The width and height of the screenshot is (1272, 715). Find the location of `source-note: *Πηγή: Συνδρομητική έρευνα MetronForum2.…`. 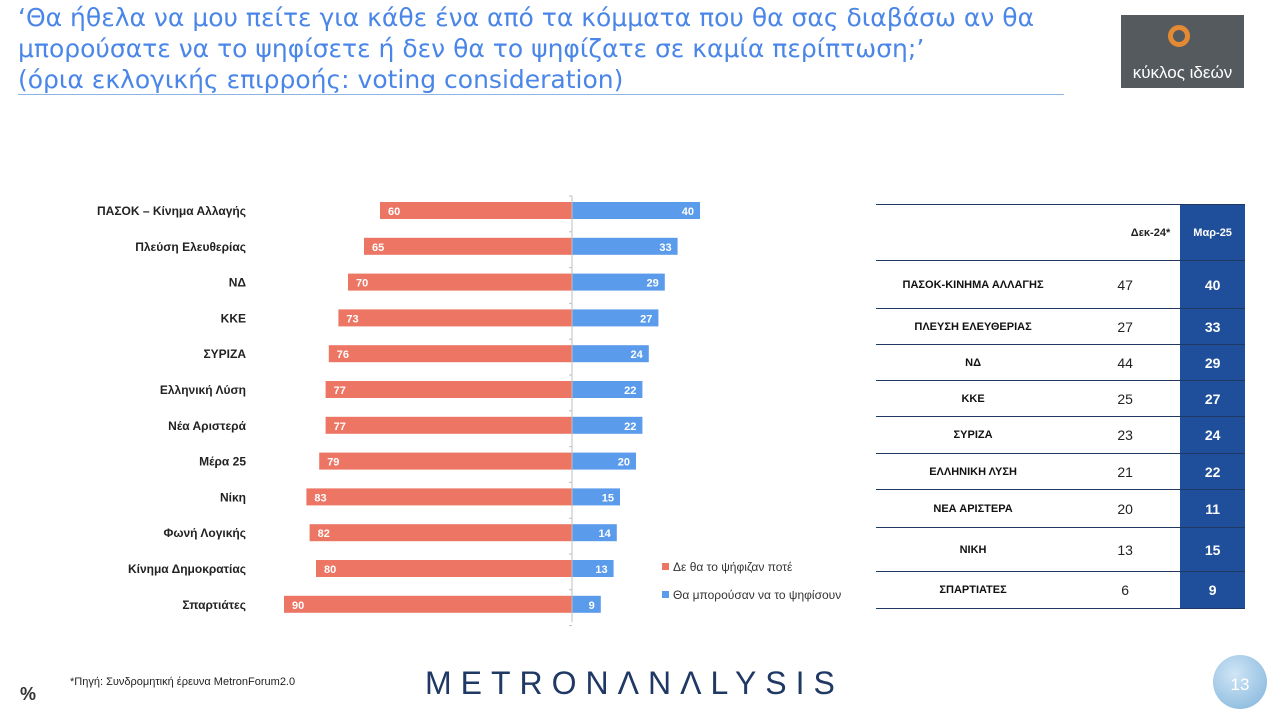

source-note: *Πηγή: Συνδρομητική έρευνα MetronForum2.… is located at coordinates (183, 682).